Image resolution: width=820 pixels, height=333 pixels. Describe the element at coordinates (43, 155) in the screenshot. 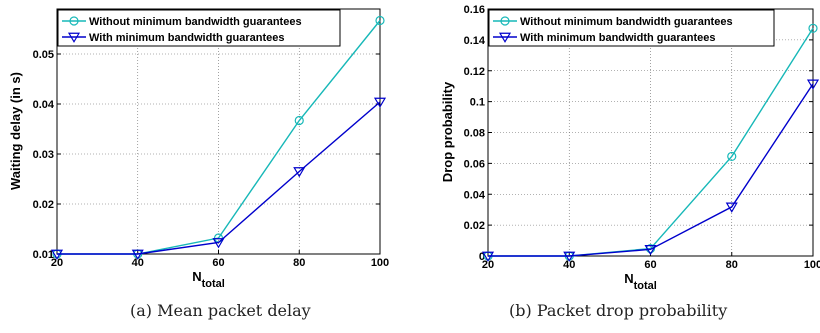

I see `y-tick-label: 0.03` at that location.